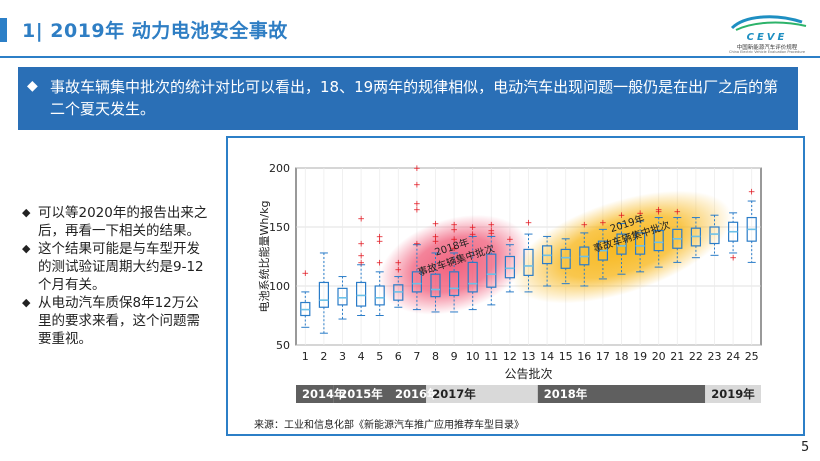 The height and width of the screenshot is (461, 820). I want to click on list-item-text: 这个结果可能是与车型开发的测试验证周期大约是9-12个月有关。, so click(121, 267).